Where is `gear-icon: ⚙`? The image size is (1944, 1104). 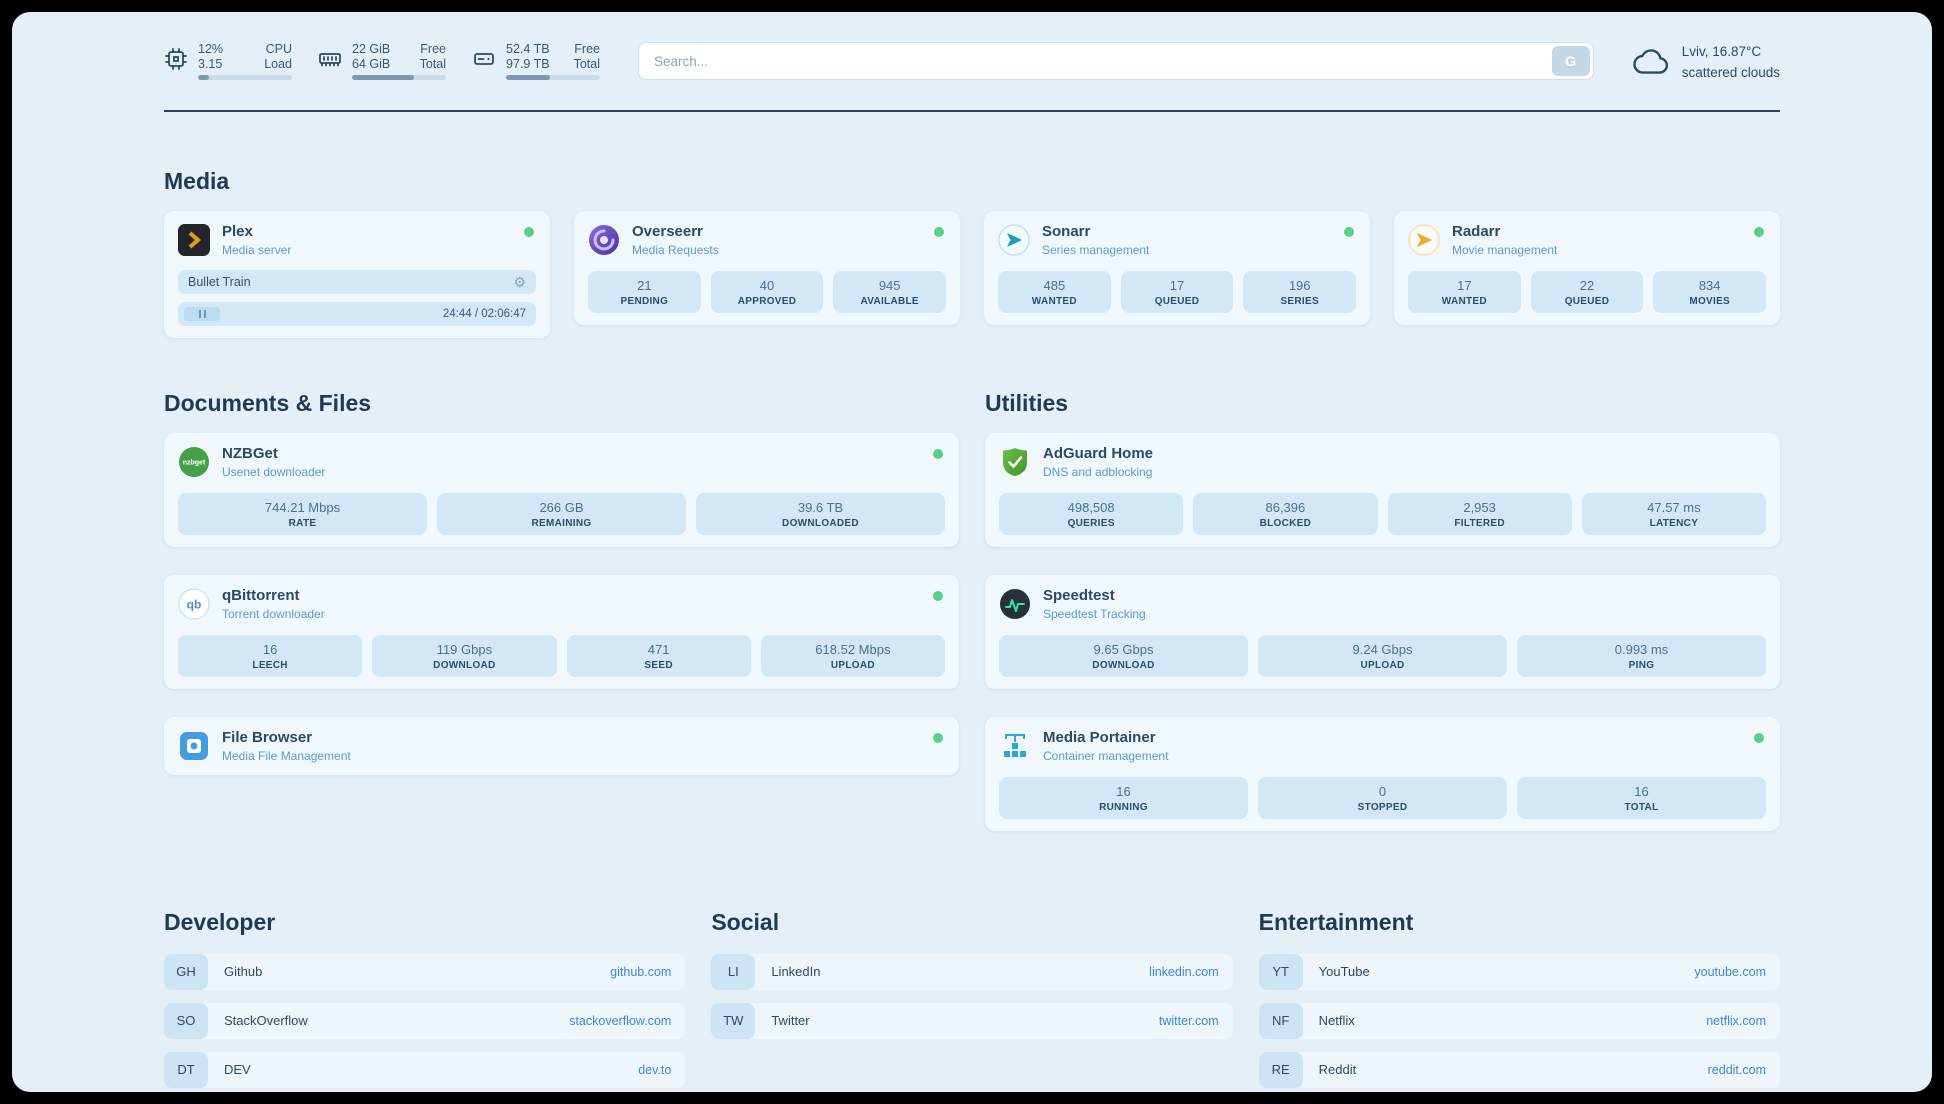
gear-icon: ⚙ is located at coordinates (519, 281).